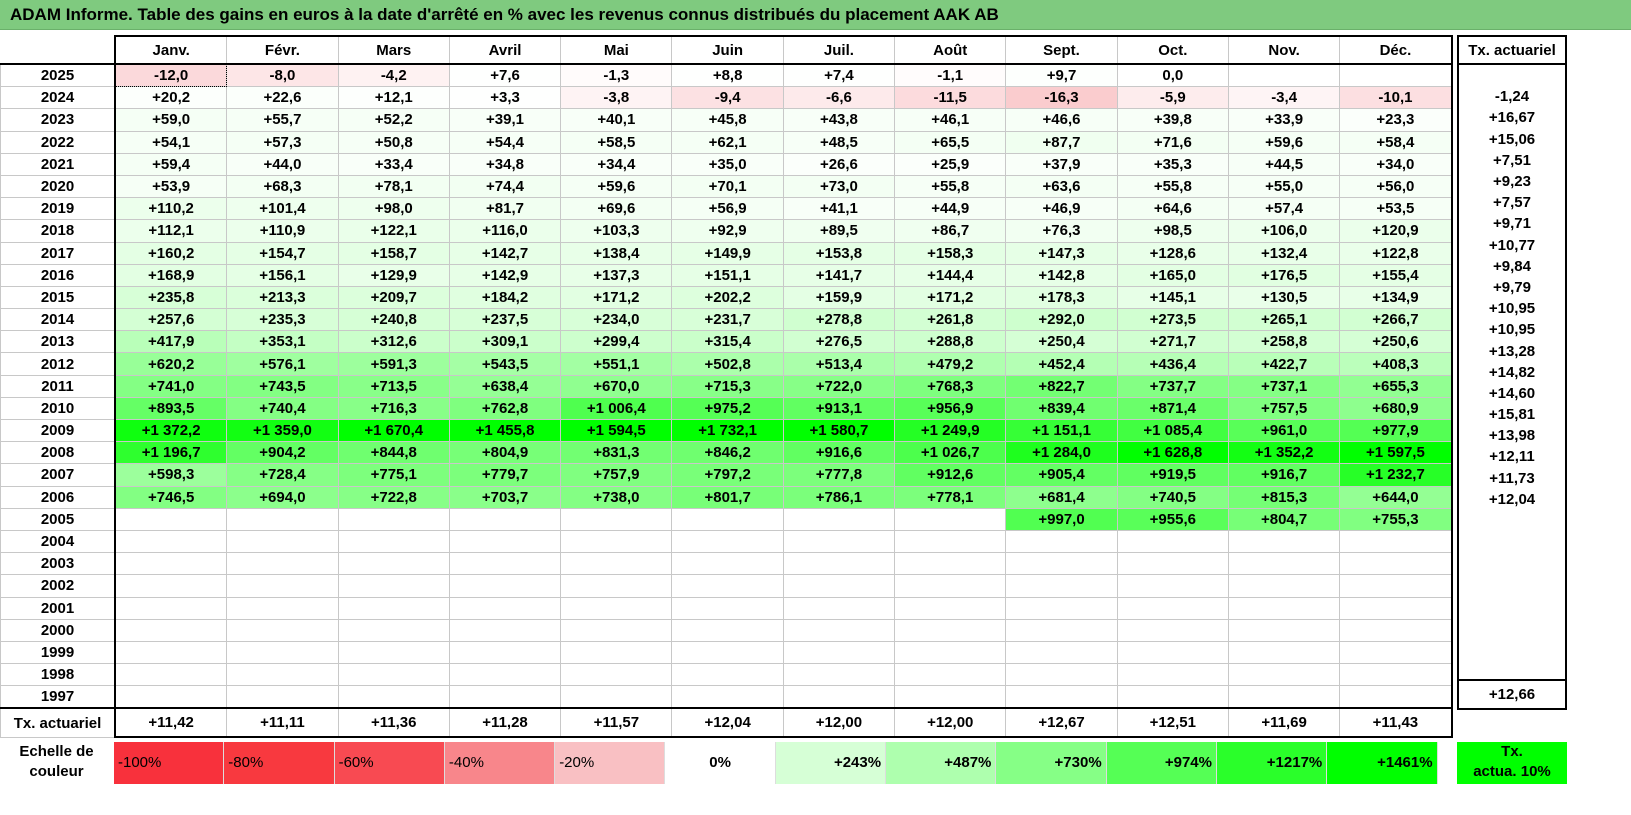 The height and width of the screenshot is (815, 1631). Describe the element at coordinates (1061, 475) in the screenshot. I see `gain-cell: +905,4` at that location.